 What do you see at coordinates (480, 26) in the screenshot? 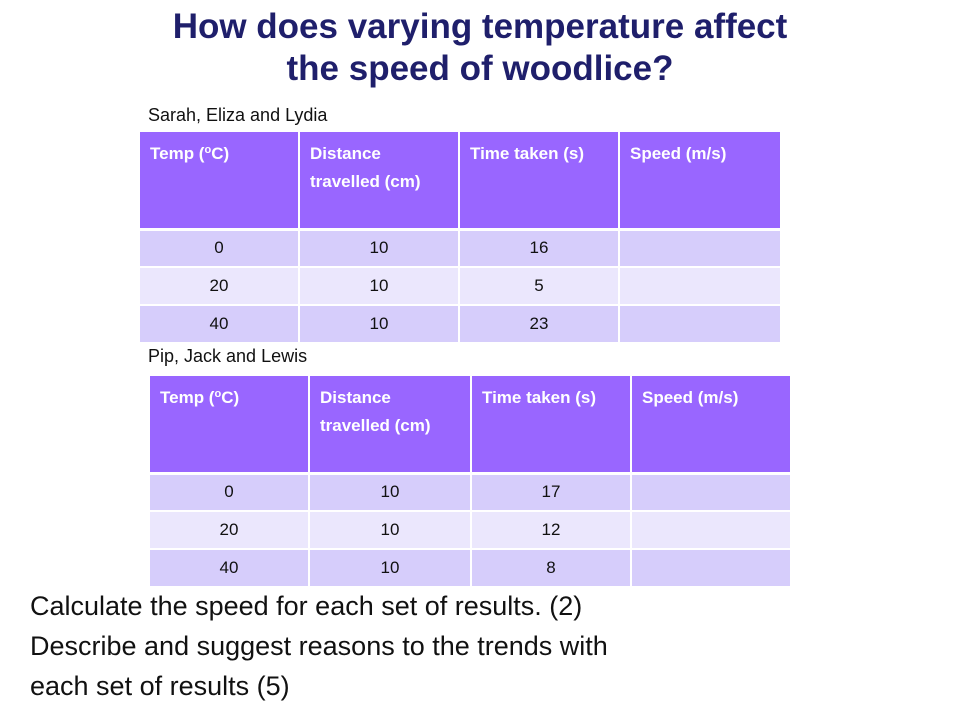
I see `slide-title-line-1: How does varying temperature affect` at bounding box center [480, 26].